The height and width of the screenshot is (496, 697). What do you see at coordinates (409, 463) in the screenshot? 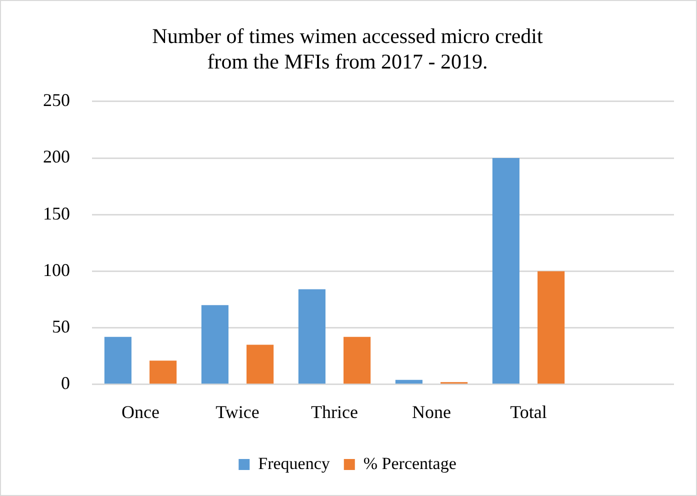
I see `legend-label: % Percentage` at bounding box center [409, 463].